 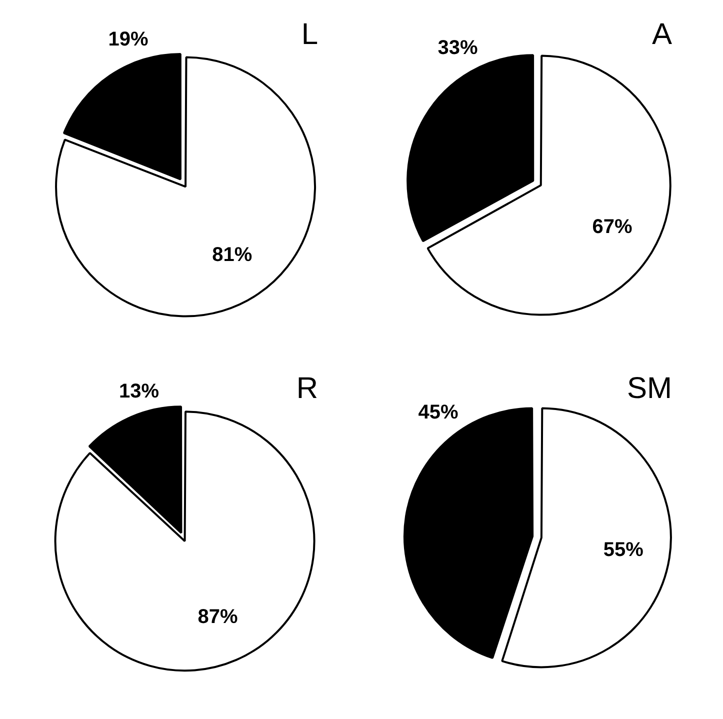 What do you see at coordinates (662, 35) in the screenshot?
I see `chart-title: A` at bounding box center [662, 35].